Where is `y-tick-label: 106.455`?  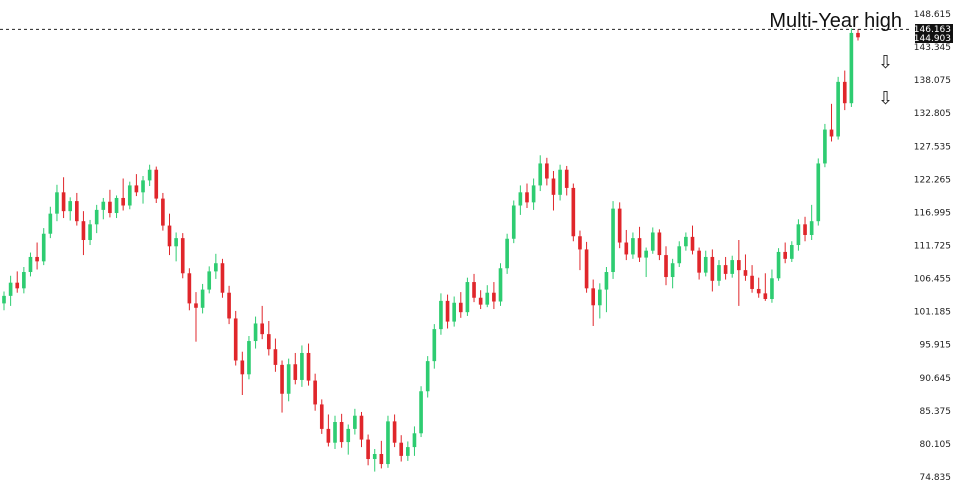
y-tick-label: 106.455 is located at coordinates (932, 280).